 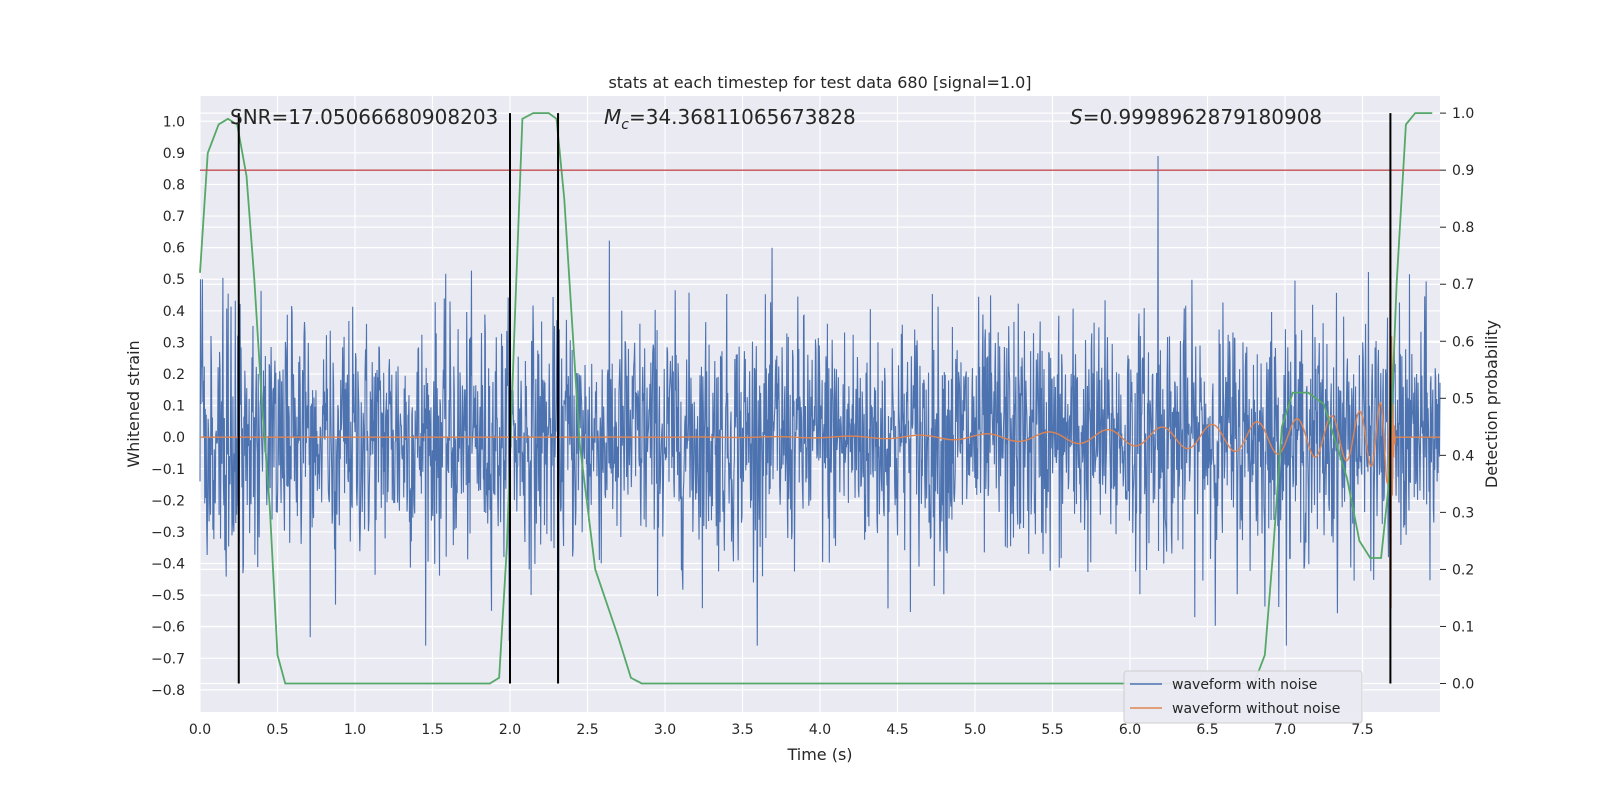 I want to click on chirp-mass-subscript: c, so click(x=625, y=125).